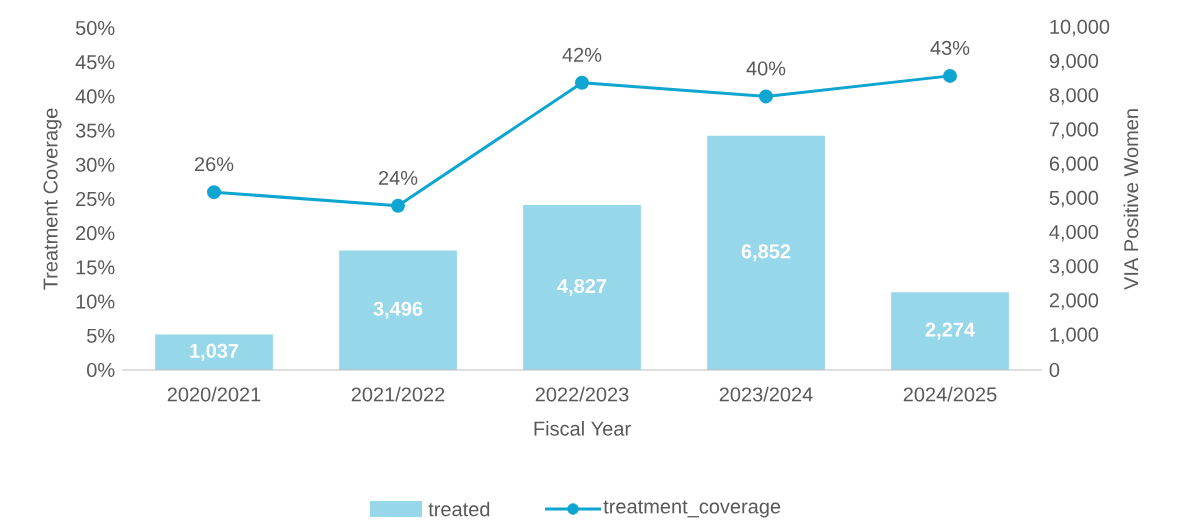 The image size is (1183, 527). What do you see at coordinates (459, 509) in the screenshot?
I see `legend-label: treated` at bounding box center [459, 509].